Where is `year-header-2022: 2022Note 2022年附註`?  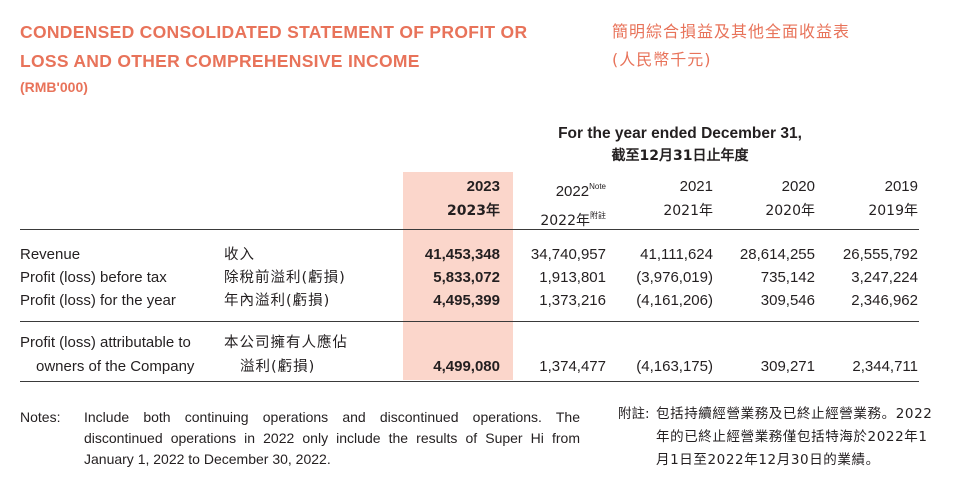 year-header-2022: 2022Note 2022年附註 is located at coordinates (573, 205).